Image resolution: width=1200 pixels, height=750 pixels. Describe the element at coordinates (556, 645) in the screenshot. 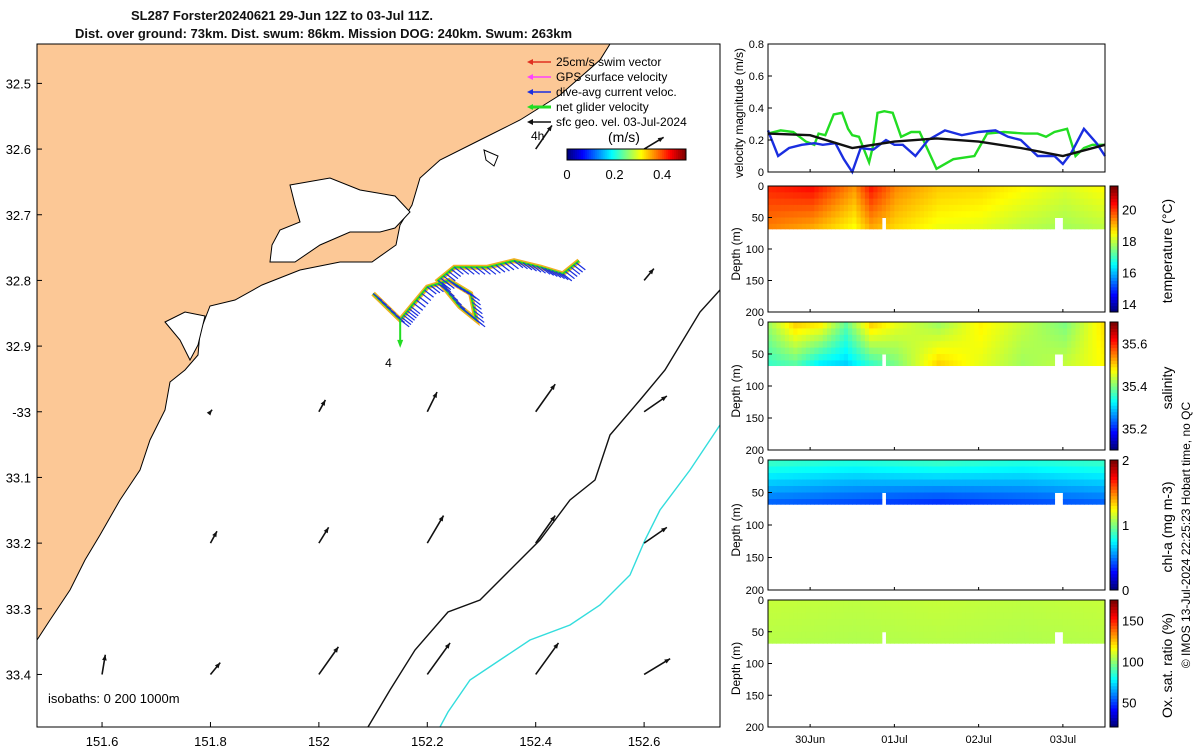

I see `geo-velocity-arrowhead` at that location.